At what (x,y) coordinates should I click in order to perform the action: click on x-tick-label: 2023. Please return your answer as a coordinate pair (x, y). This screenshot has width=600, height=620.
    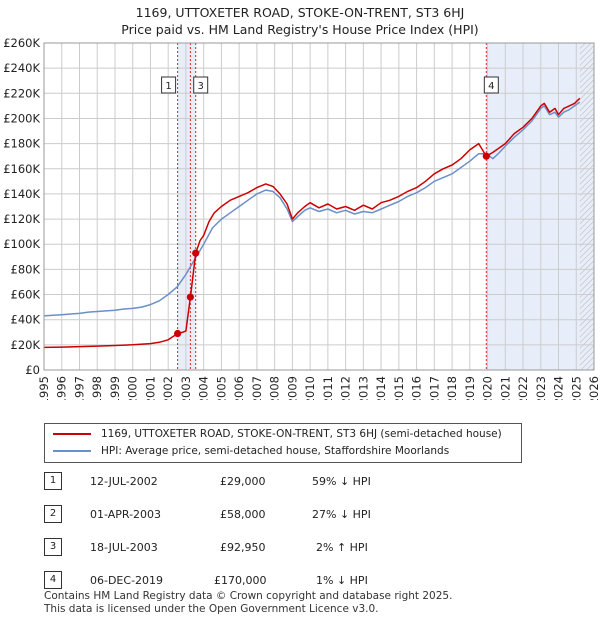
    Looking at the image, I should click on (541, 388).